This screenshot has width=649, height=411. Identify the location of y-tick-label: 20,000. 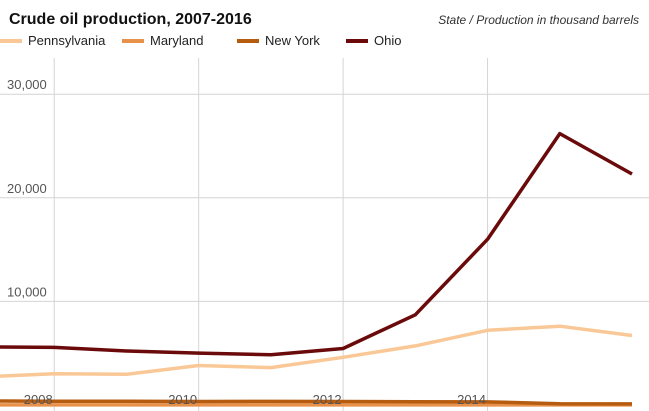
(27, 188).